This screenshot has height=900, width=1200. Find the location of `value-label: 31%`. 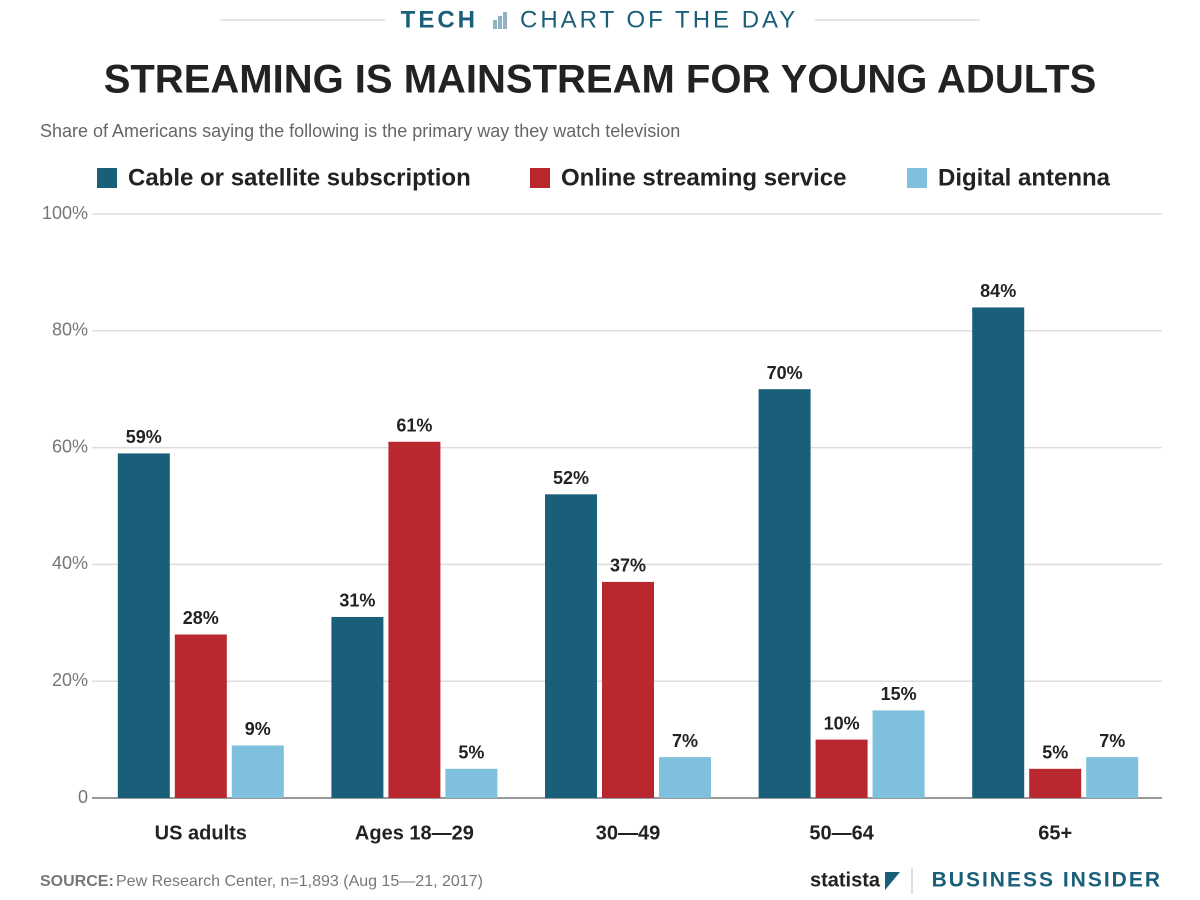

value-label: 31% is located at coordinates (357, 601).